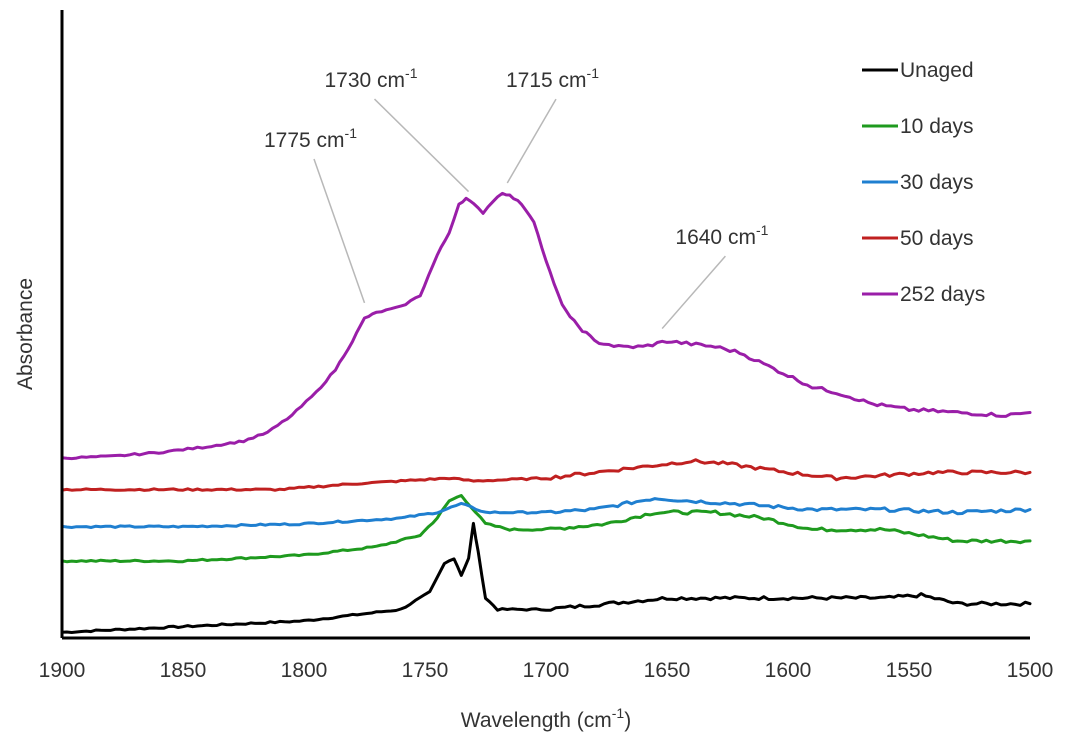 Image resolution: width=1068 pixels, height=742 pixels. I want to click on x-tick-label: 1700, so click(546, 670).